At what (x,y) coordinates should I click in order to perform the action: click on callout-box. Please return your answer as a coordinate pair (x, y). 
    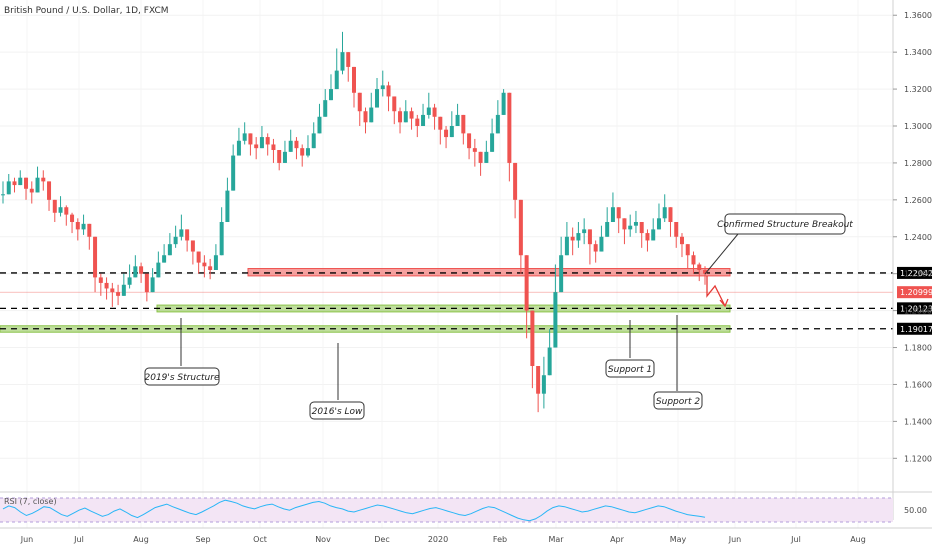
    Looking at the image, I should click on (630, 368).